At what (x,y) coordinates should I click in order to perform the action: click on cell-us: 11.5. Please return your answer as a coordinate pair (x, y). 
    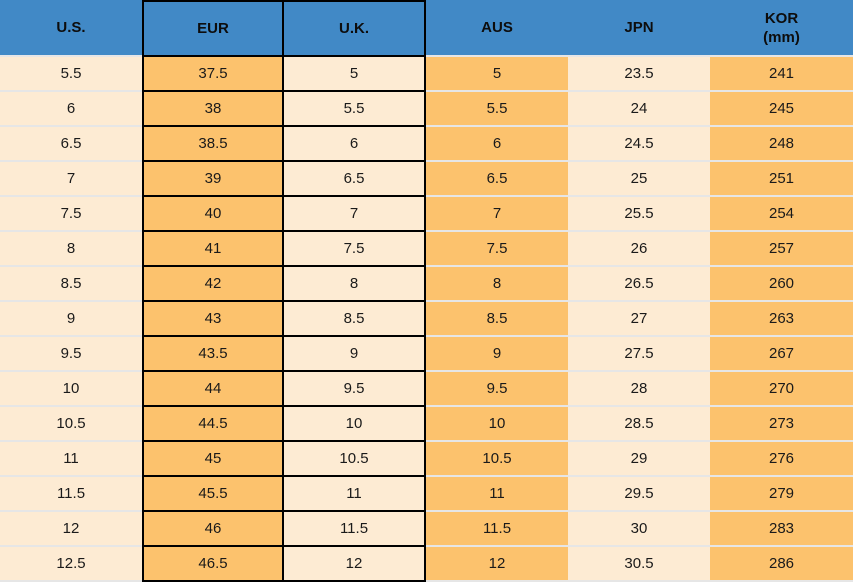
    Looking at the image, I should click on (71, 494).